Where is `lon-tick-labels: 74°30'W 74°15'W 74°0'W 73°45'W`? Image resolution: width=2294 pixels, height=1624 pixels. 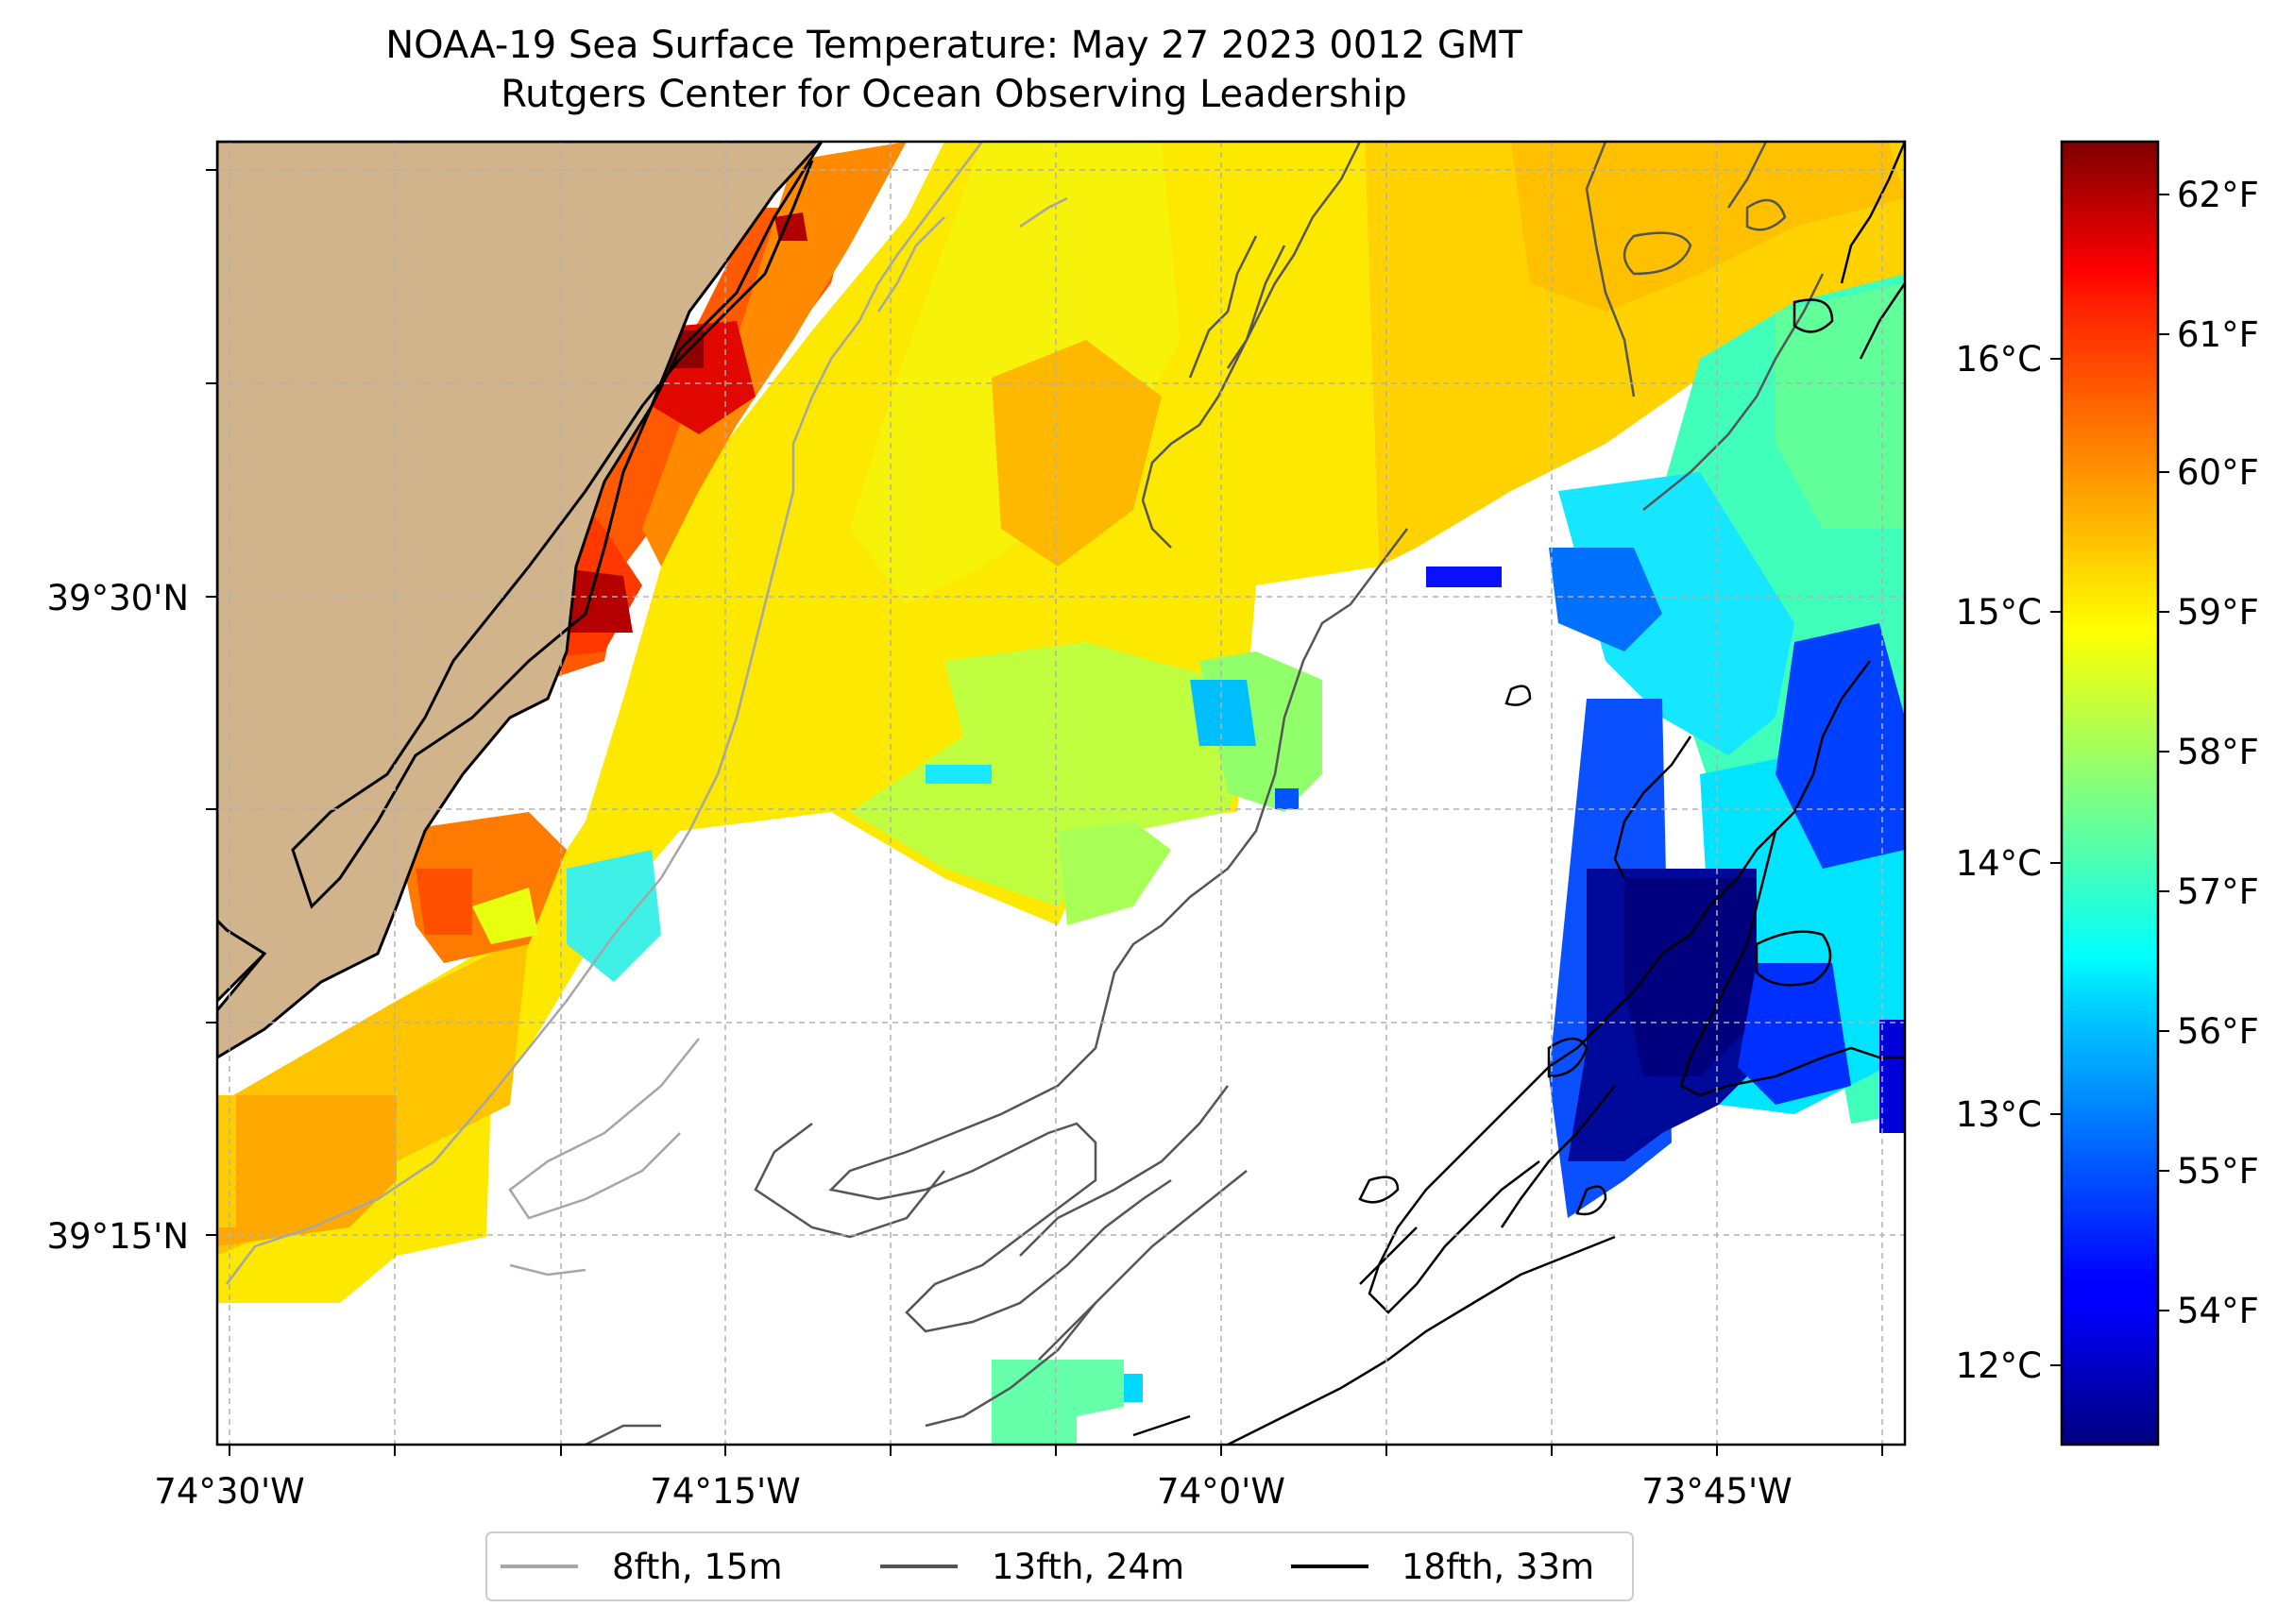
lon-tick-labels: 74°30'W 74°15'W 74°0'W 73°45'W is located at coordinates (973, 1491).